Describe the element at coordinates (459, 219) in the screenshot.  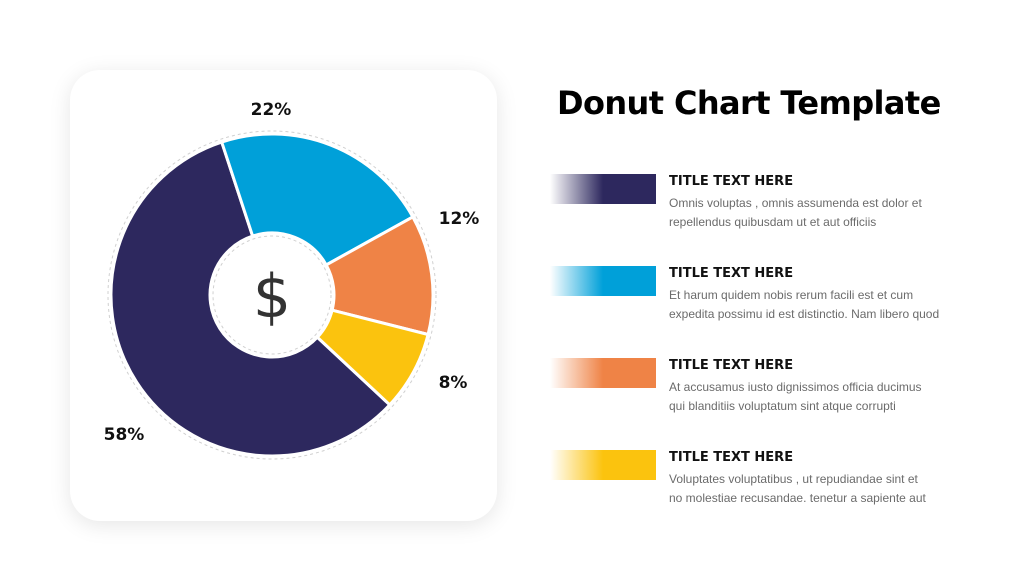
I see `slice-label-12: 12%` at that location.